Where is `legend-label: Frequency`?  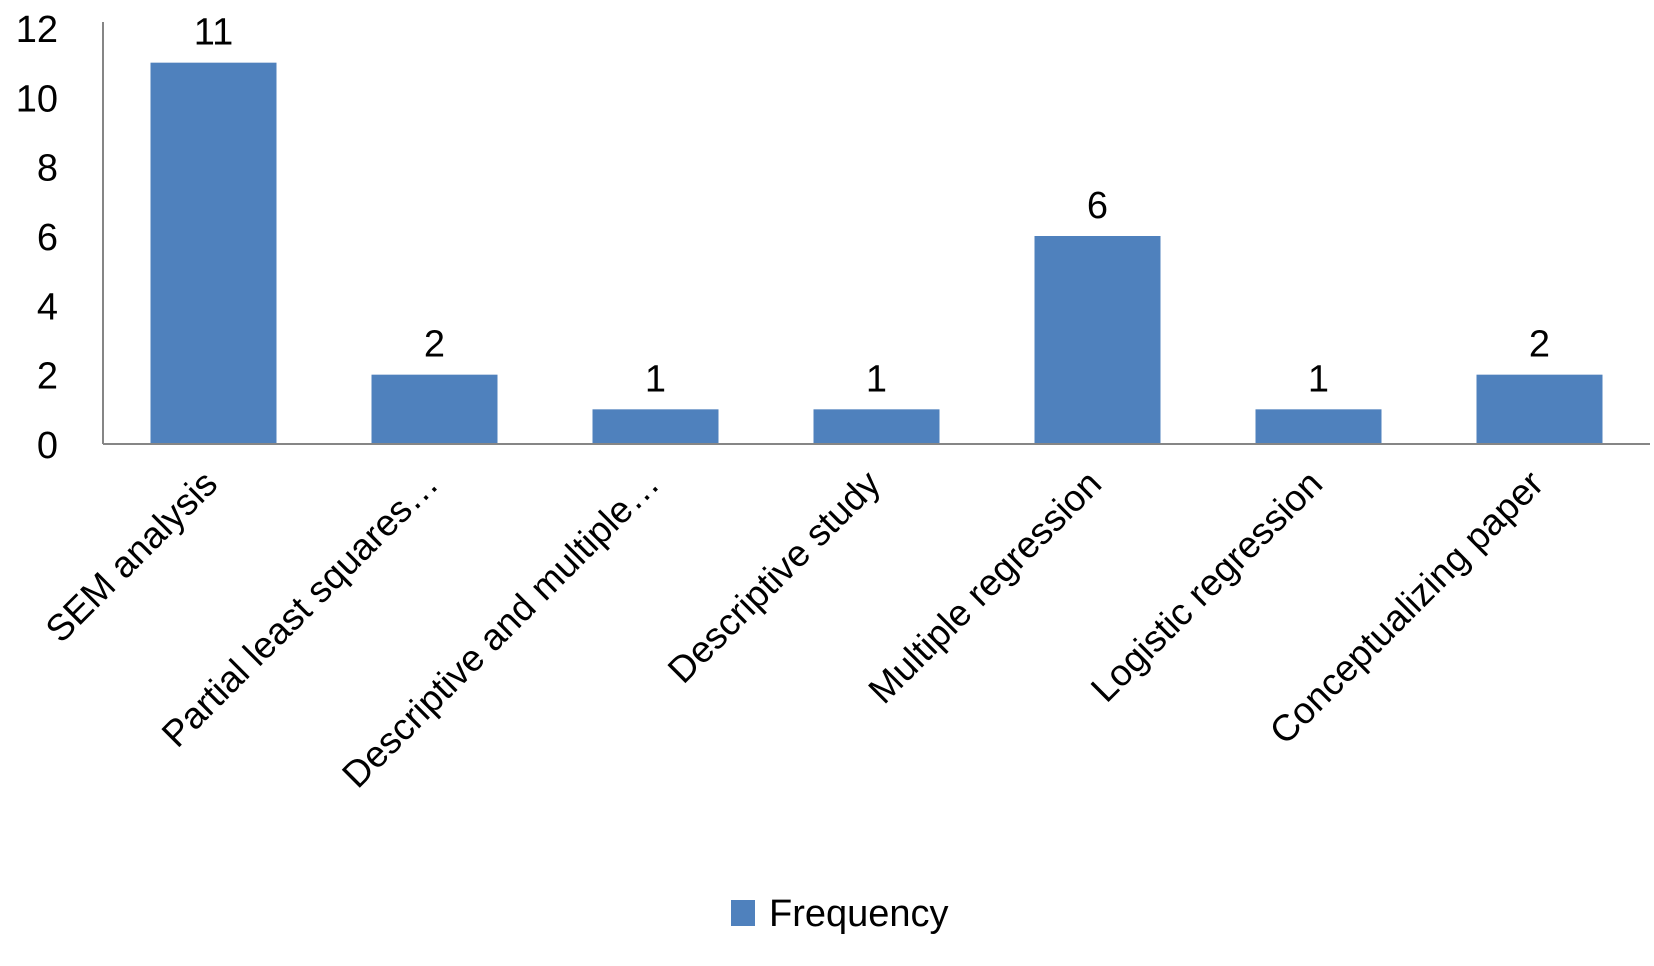 legend-label: Frequency is located at coordinates (859, 914).